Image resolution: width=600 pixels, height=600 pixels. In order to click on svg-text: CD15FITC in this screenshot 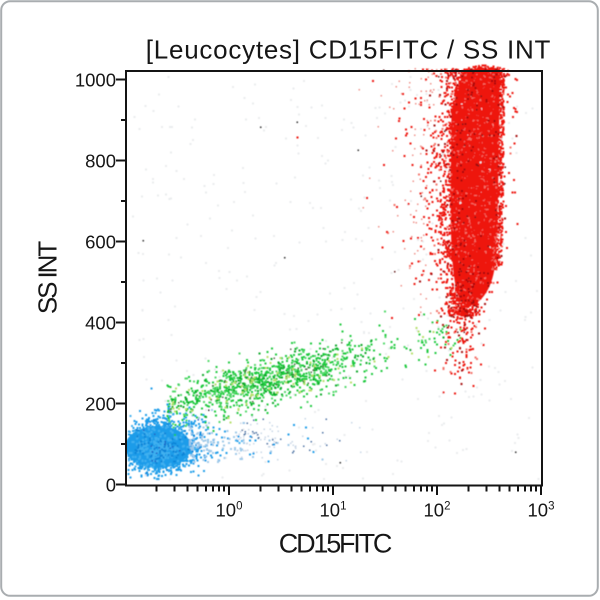, I will do `click(335, 544)`.